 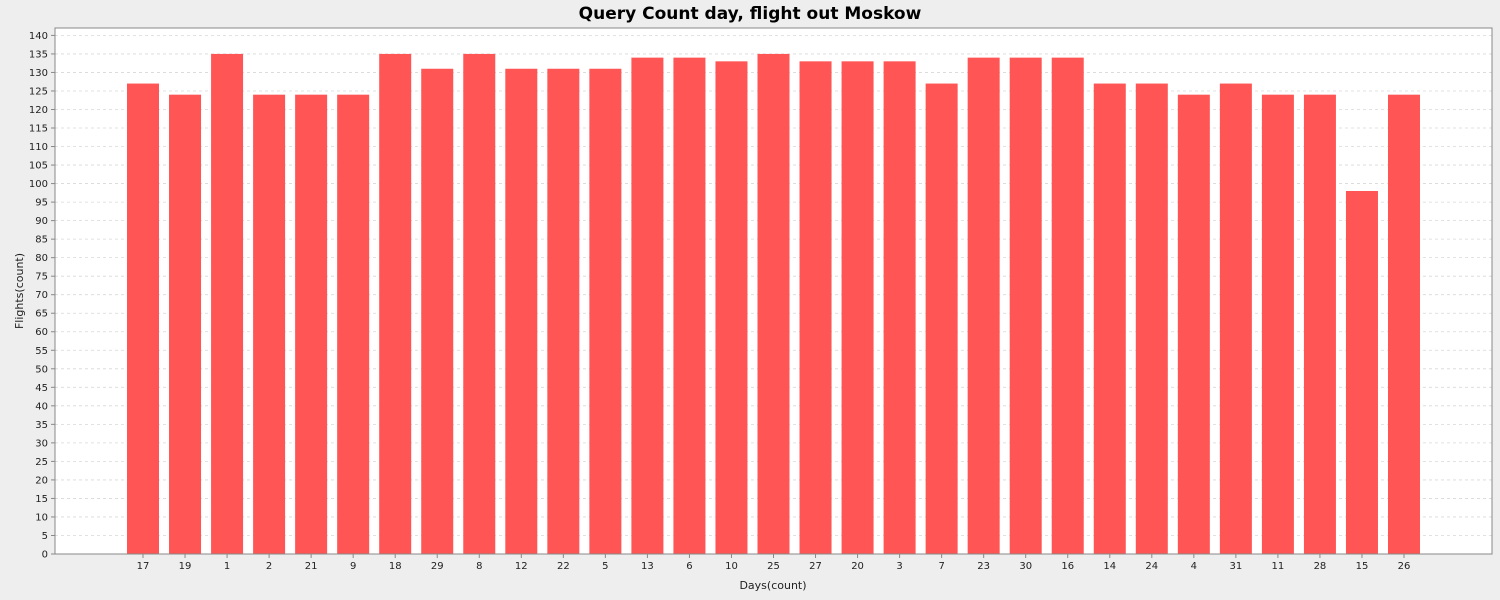 I want to click on x-tick-label: 31, so click(x=1235, y=566).